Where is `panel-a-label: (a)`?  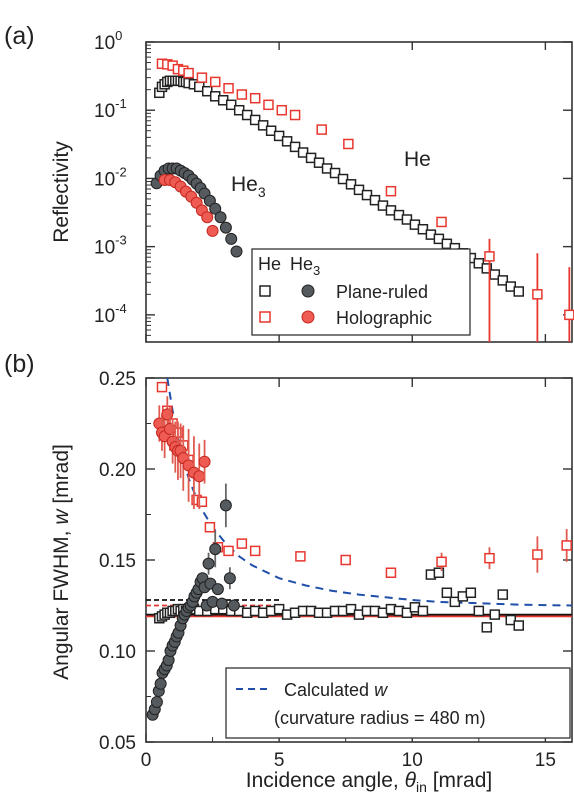
panel-a-label: (a) is located at coordinates (19, 36).